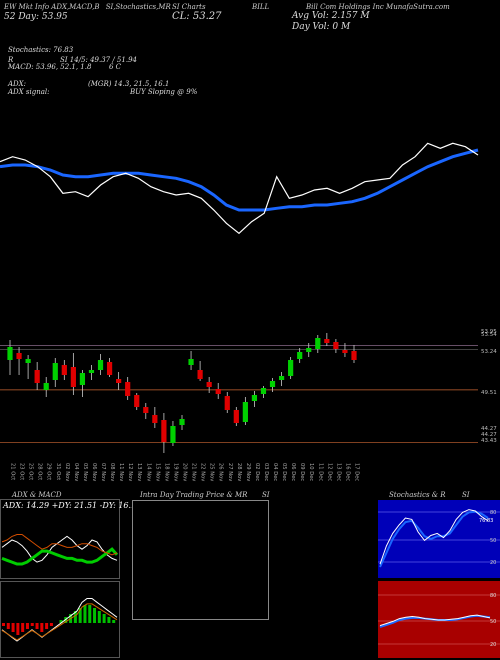  Describe the element at coordinates (13, 471) in the screenshot. I see `date-label: 21 Oct` at that location.